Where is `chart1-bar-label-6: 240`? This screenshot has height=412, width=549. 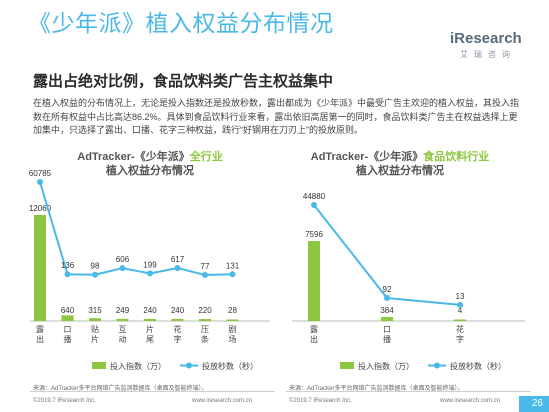
chart1-bar-label-6: 240 is located at coordinates (178, 310).